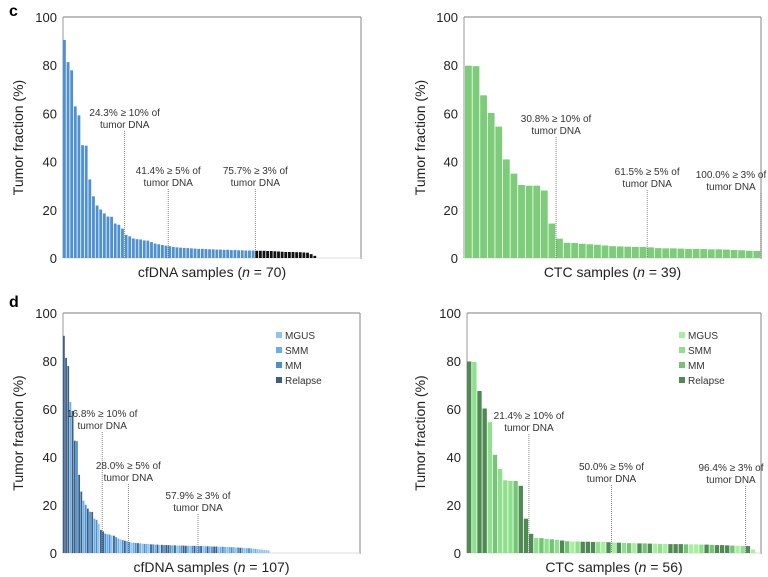 Image resolution: width=768 pixels, height=577 pixels. What do you see at coordinates (699, 351) in the screenshot?
I see `legend-label: SMM` at bounding box center [699, 351].